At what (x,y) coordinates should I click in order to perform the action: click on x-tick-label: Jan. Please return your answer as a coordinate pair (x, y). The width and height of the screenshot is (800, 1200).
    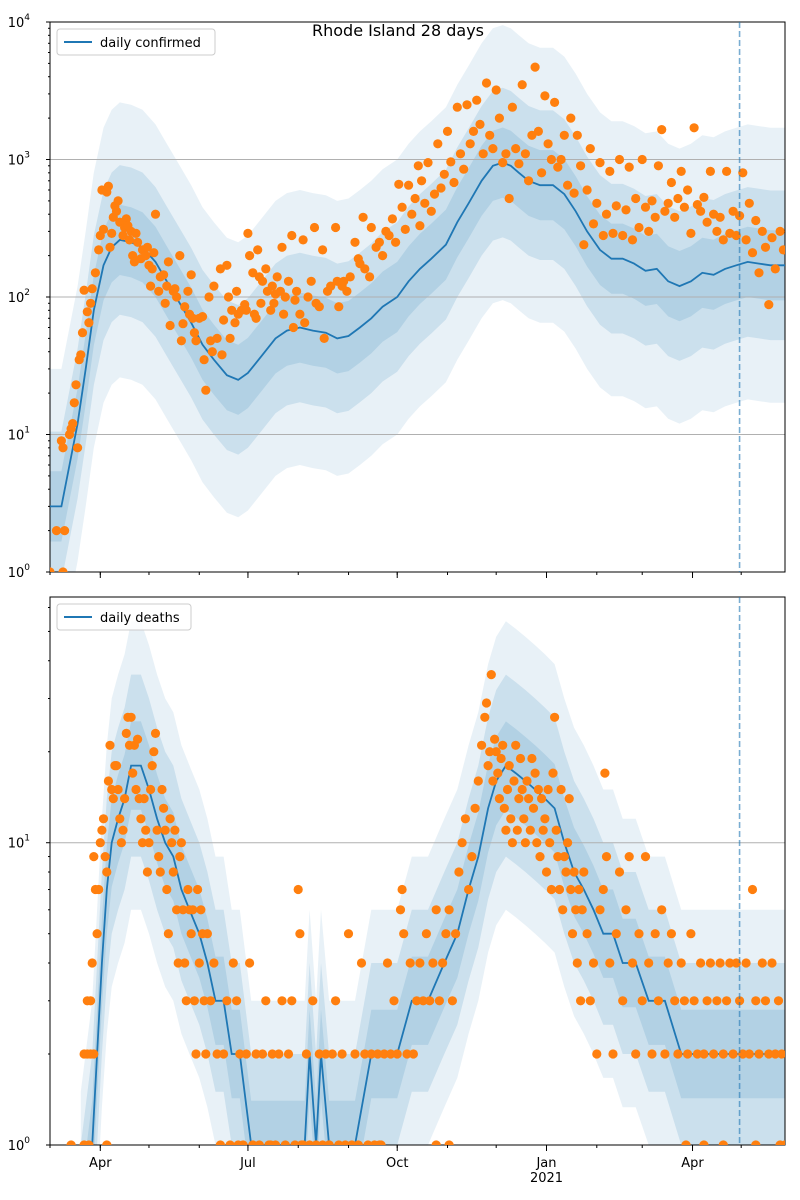
    Looking at the image, I should click on (545, 1163).